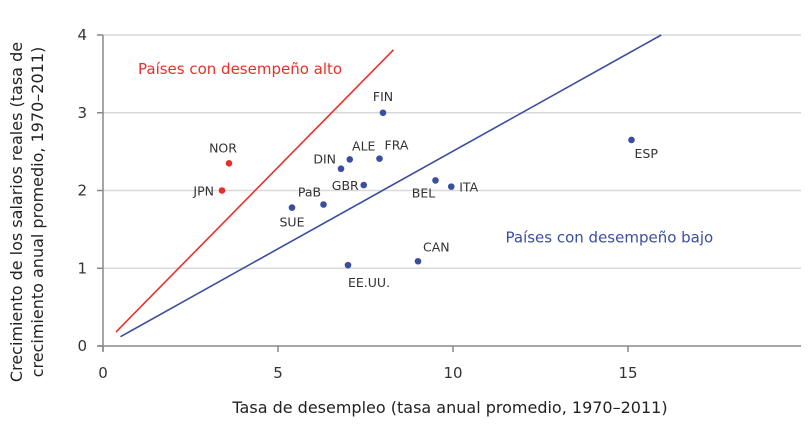 The width and height of the screenshot is (810, 429). I want to click on data-point-sue: SUE, so click(292, 217).